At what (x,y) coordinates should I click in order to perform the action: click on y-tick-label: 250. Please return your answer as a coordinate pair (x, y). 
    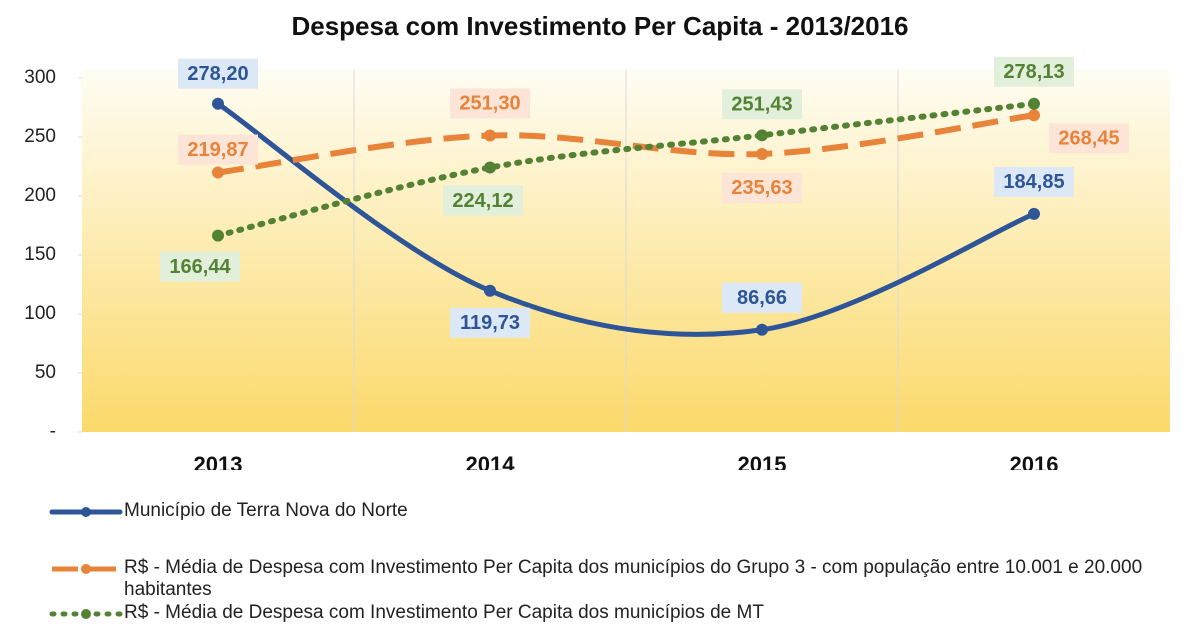
    Looking at the image, I should click on (40, 136).